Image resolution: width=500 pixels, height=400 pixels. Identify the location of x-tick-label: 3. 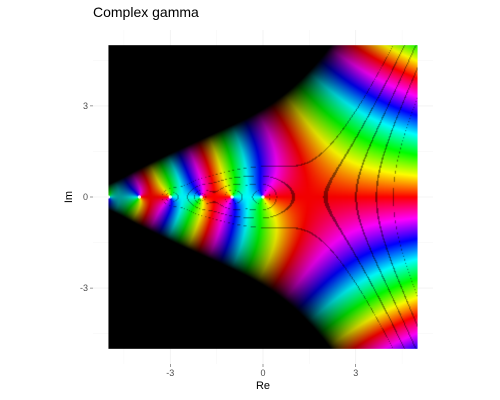
(355, 373).